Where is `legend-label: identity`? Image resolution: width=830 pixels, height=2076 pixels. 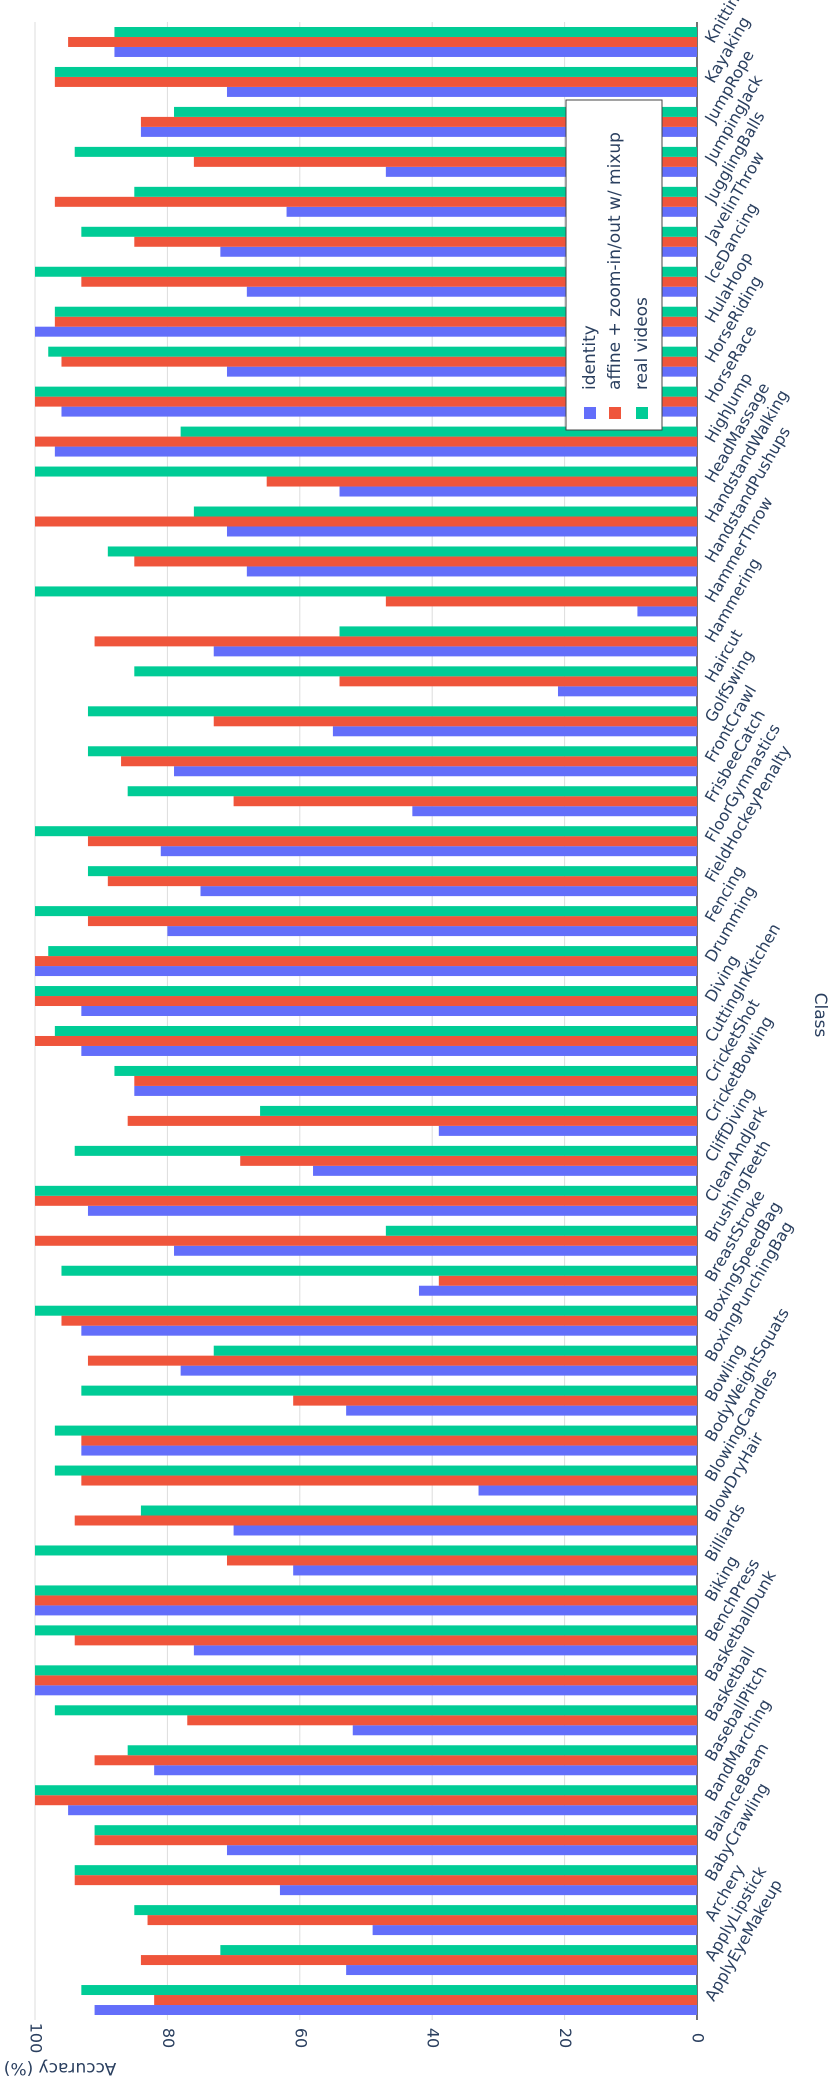
legend-label: identity is located at coordinates (590, 357).